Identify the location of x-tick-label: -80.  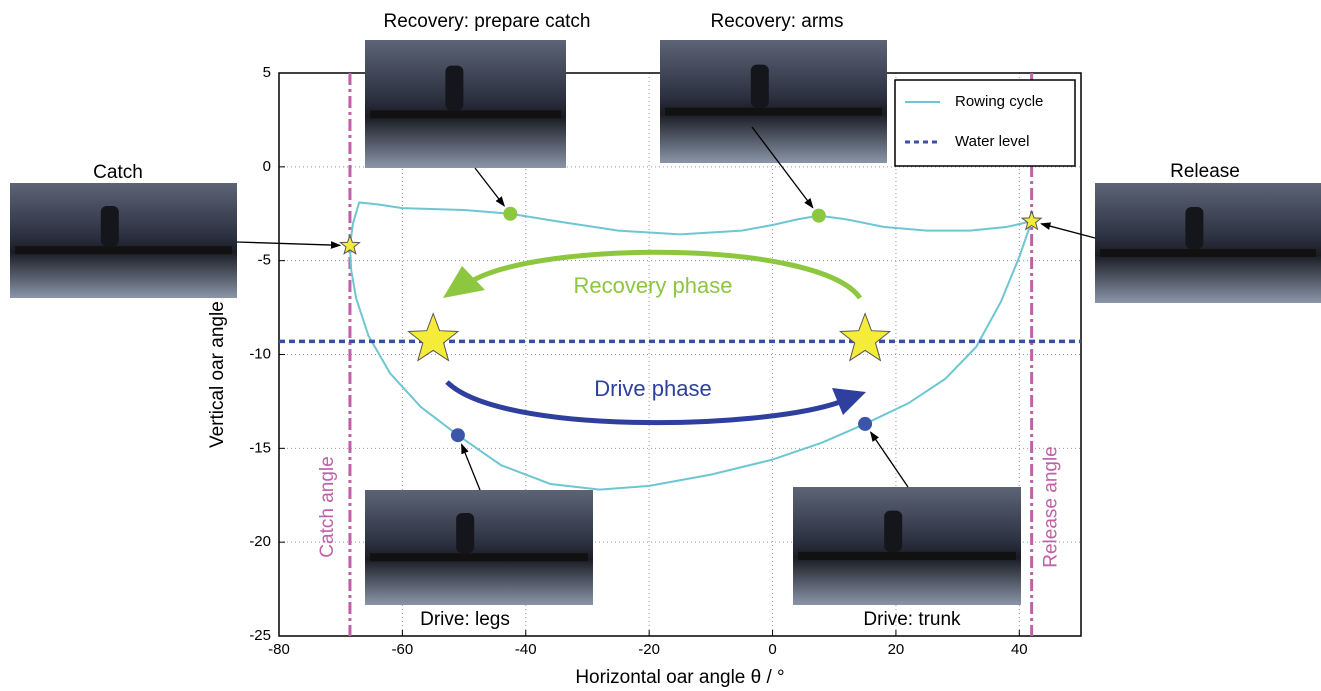
(279, 649).